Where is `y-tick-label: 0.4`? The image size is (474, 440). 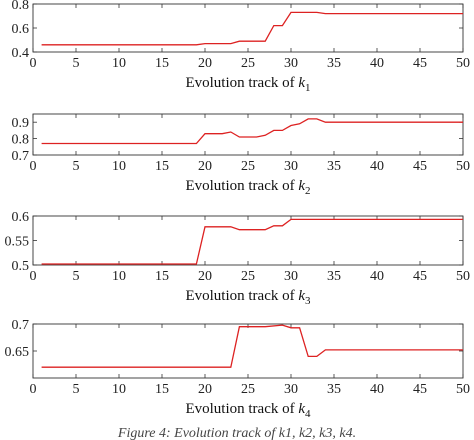 y-tick-label: 0.4 is located at coordinates (21, 53).